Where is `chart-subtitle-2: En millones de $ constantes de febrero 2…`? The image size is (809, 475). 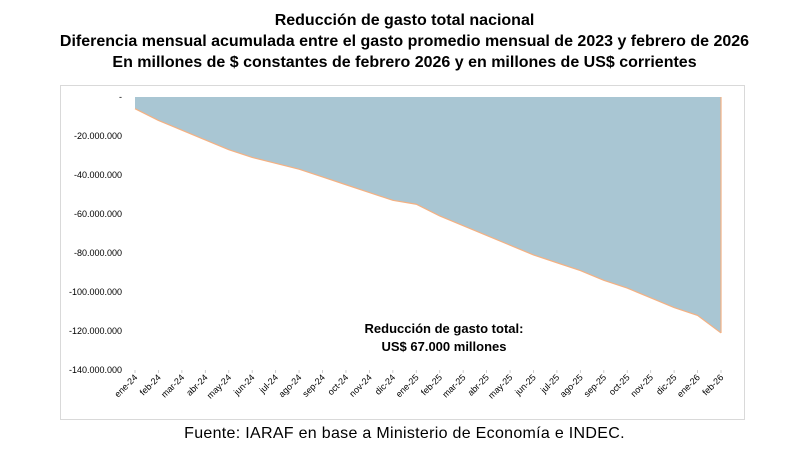
chart-subtitle-2: En millones de $ constantes de febrero 2… is located at coordinates (404, 62).